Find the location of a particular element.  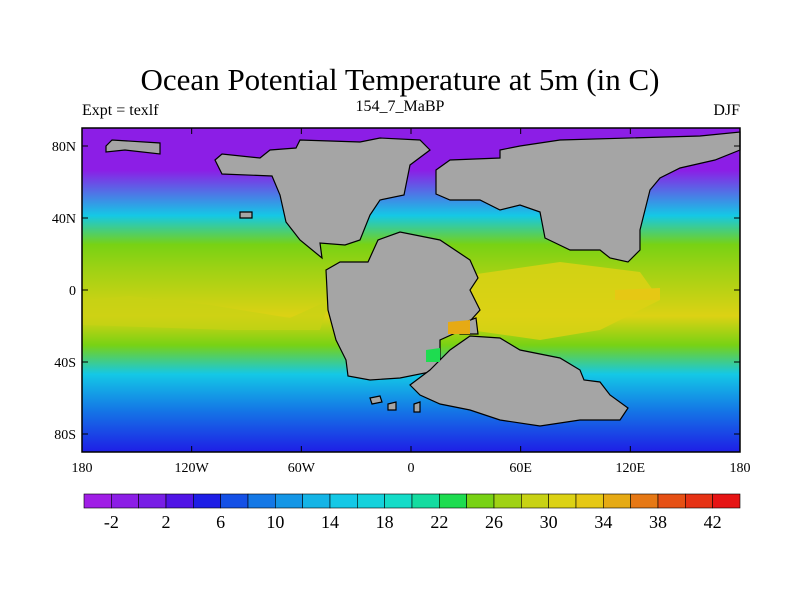

y-tick-label: 40S is located at coordinates (65, 363).